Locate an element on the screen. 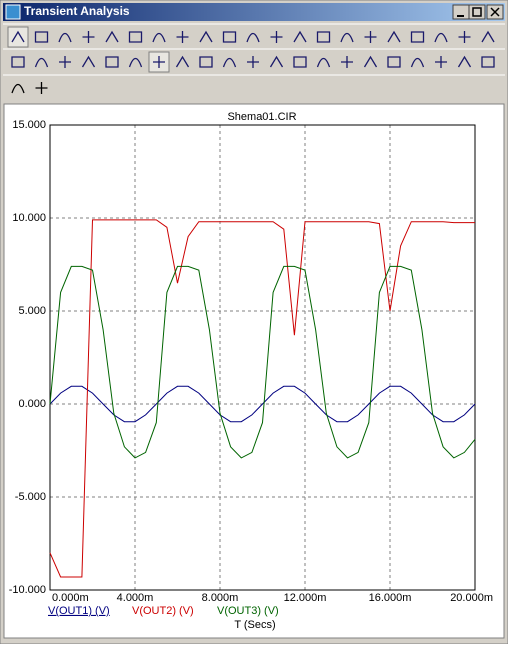 Image resolution: width=508 pixels, height=649 pixels. x-axis-label: T (Secs) is located at coordinates (254, 625).